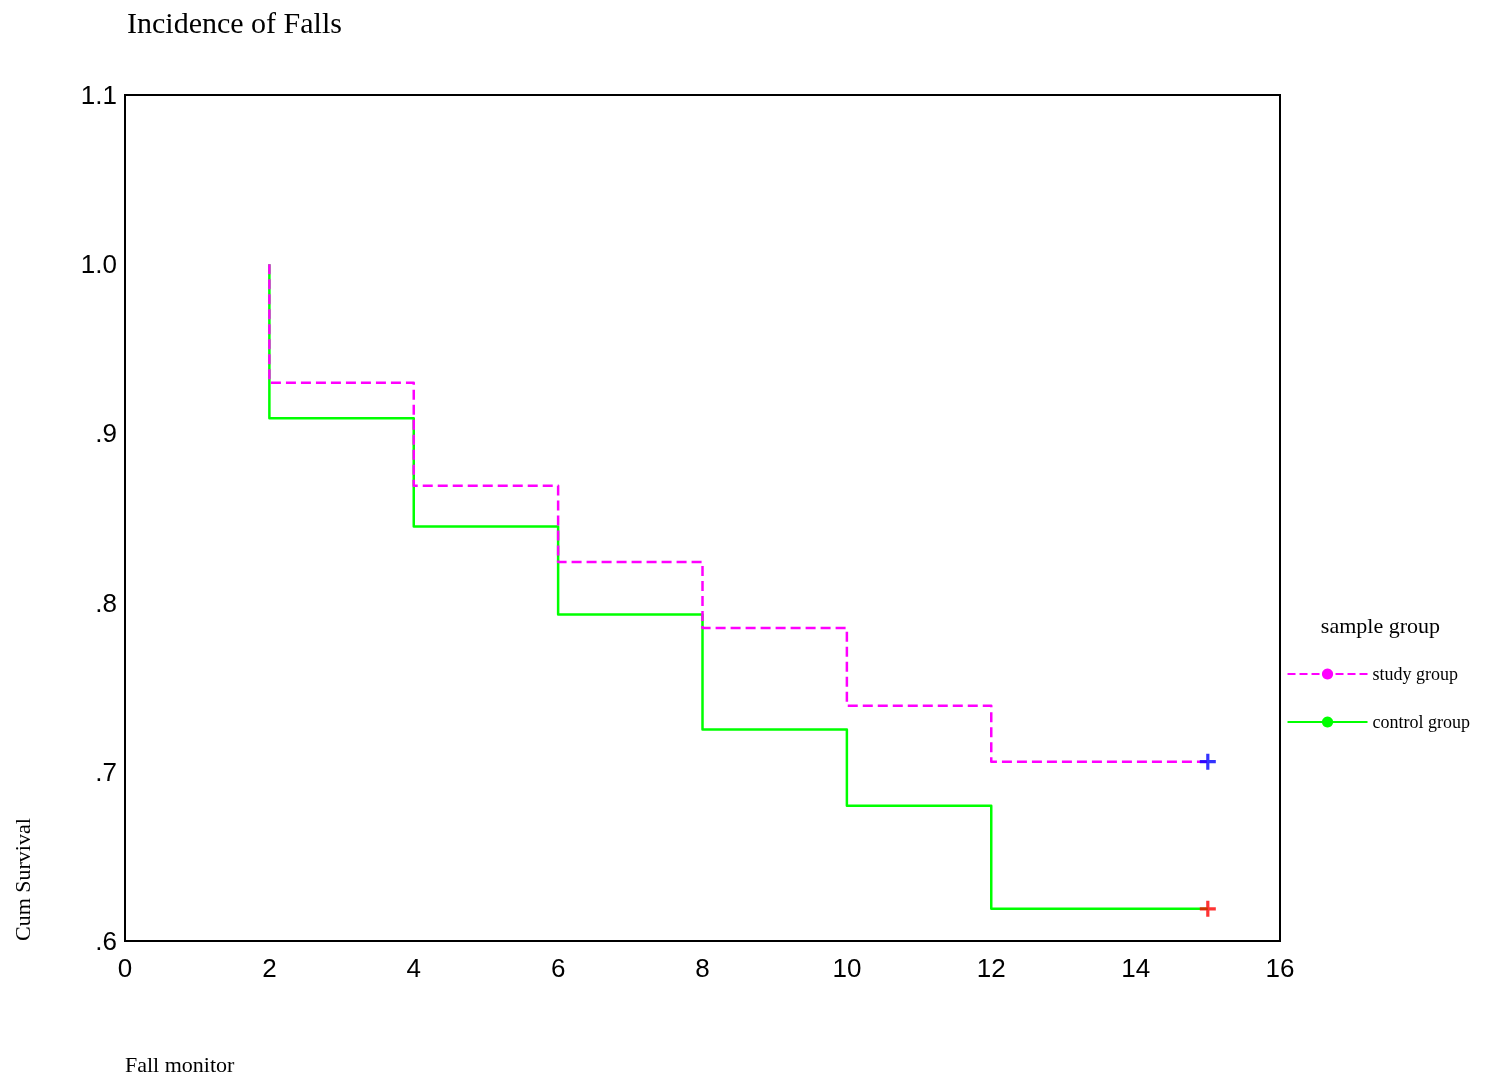 This screenshot has width=1485, height=1078. Describe the element at coordinates (1421, 722) in the screenshot. I see `legend-label: control group` at that location.